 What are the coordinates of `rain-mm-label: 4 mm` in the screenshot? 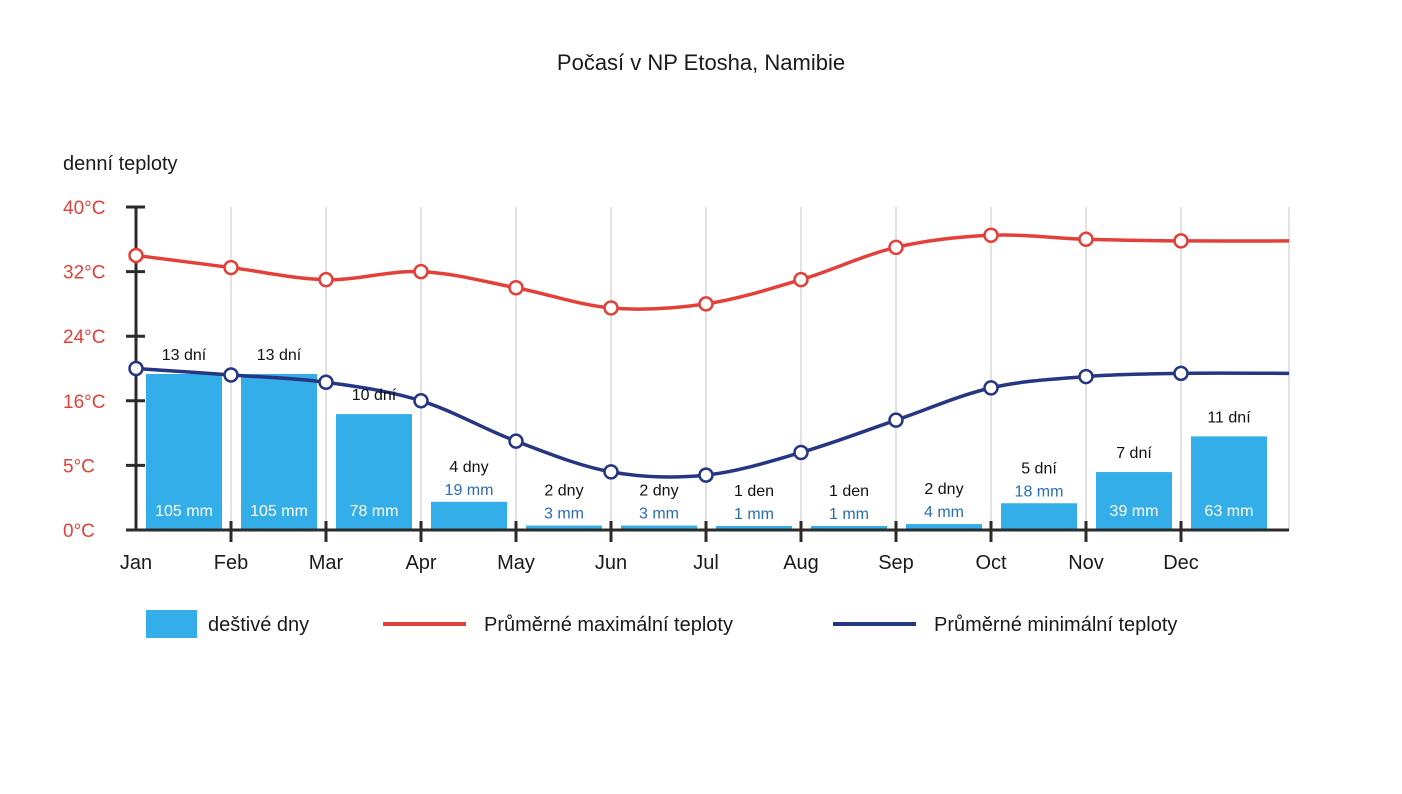 It's located at (944, 512).